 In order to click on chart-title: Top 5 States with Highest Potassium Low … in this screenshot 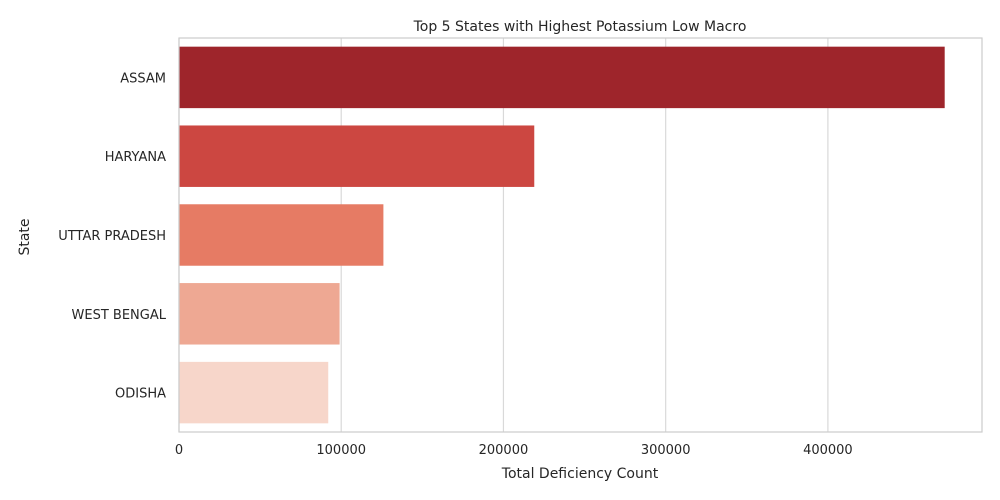, I will do `click(580, 27)`.